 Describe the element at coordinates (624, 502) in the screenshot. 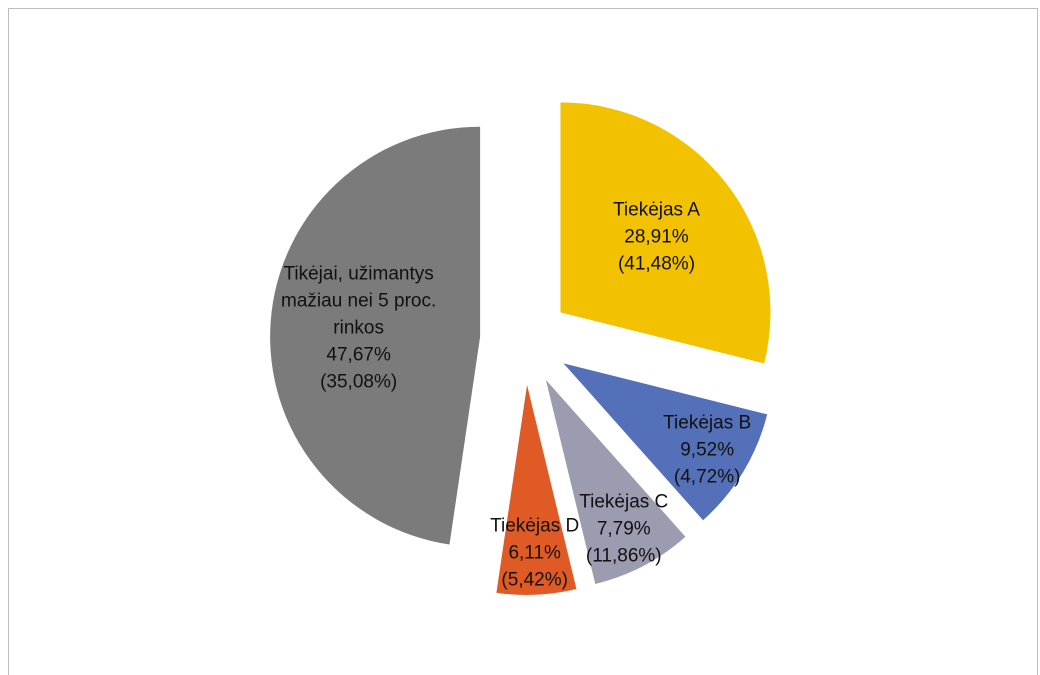

I see `category-label: Tiekėjas C` at that location.